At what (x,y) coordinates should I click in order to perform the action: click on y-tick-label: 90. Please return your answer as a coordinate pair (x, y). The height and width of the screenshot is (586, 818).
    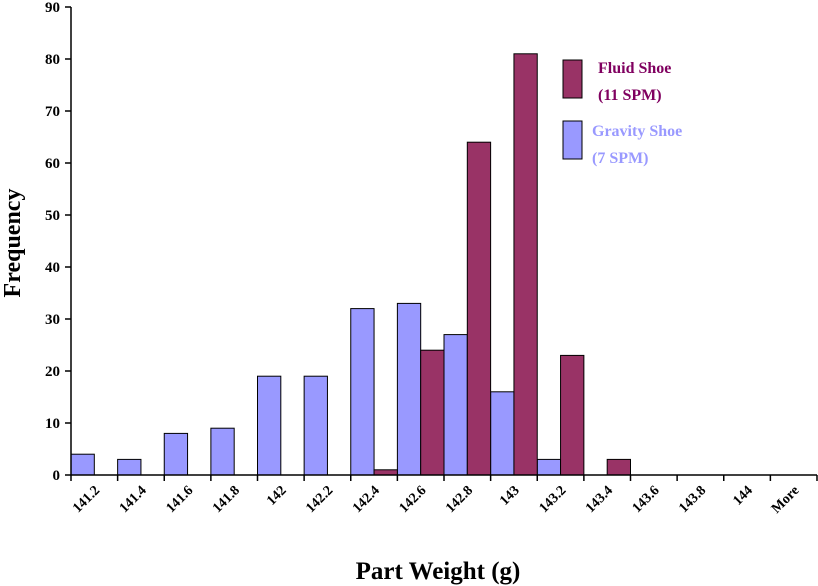
    Looking at the image, I should click on (52, 8).